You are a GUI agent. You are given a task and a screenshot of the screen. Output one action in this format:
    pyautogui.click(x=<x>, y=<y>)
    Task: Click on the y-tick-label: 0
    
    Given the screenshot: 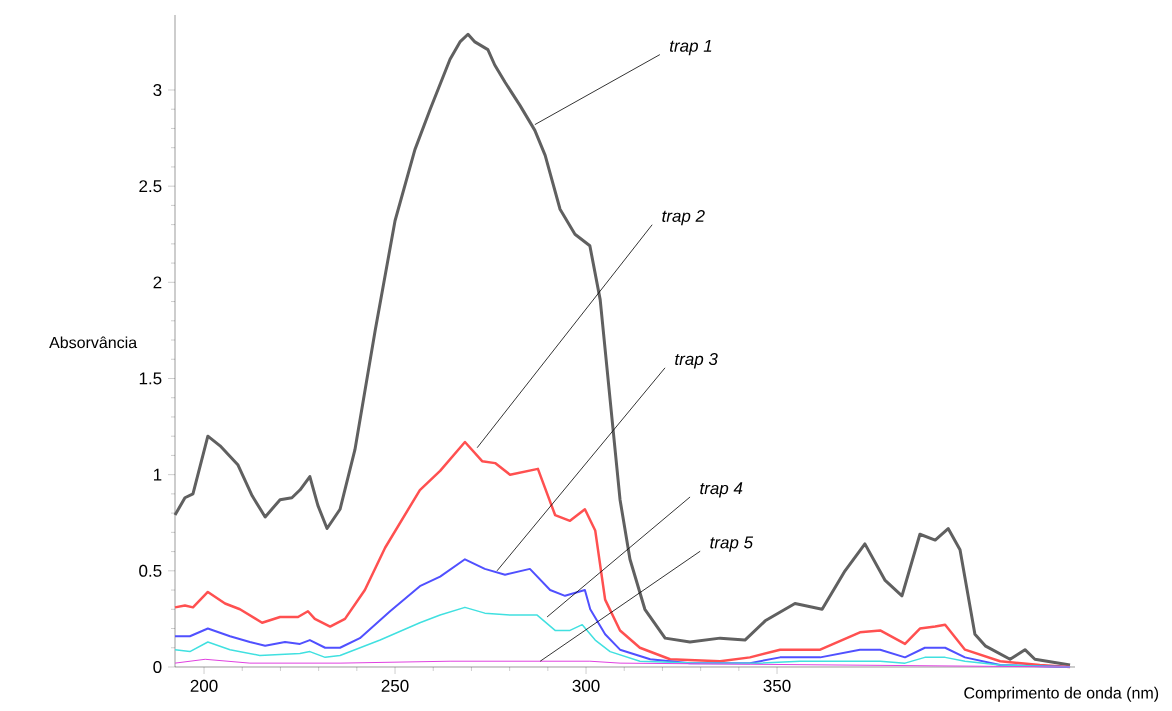 What is the action you would take?
    pyautogui.click(x=157, y=667)
    